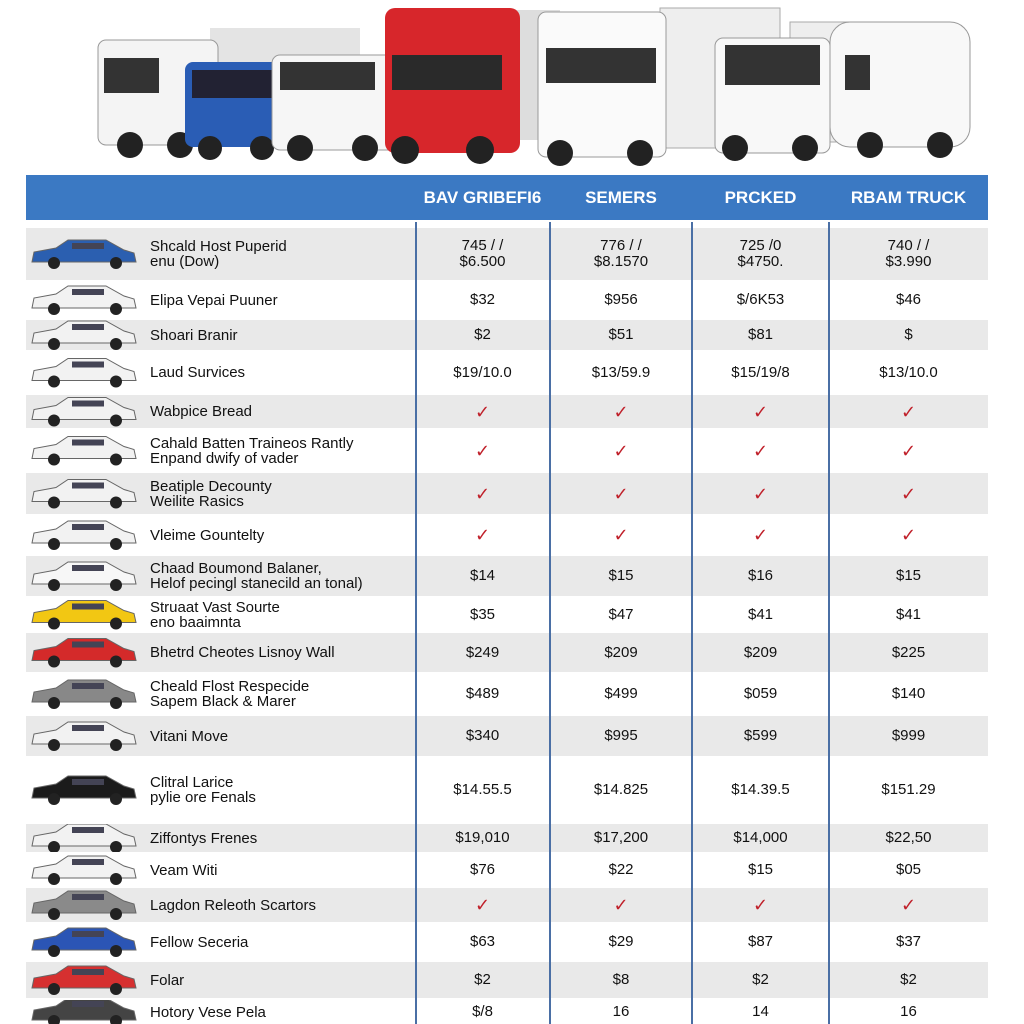 Image resolution: width=1024 pixels, height=1024 pixels. What do you see at coordinates (282, 980) in the screenshot?
I see `row-label: Folar` at bounding box center [282, 980].